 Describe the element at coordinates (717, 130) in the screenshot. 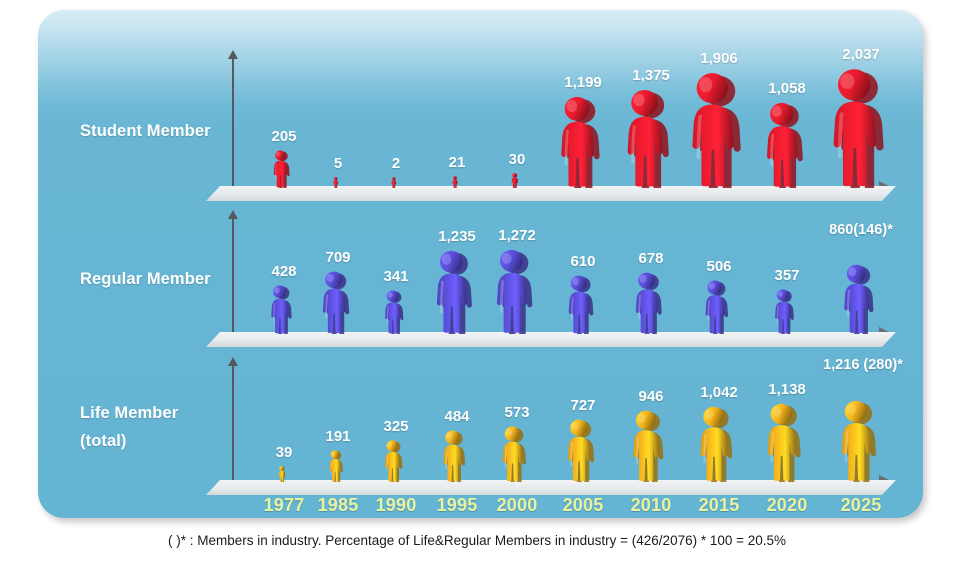

I see `pictogram-student-2015` at that location.